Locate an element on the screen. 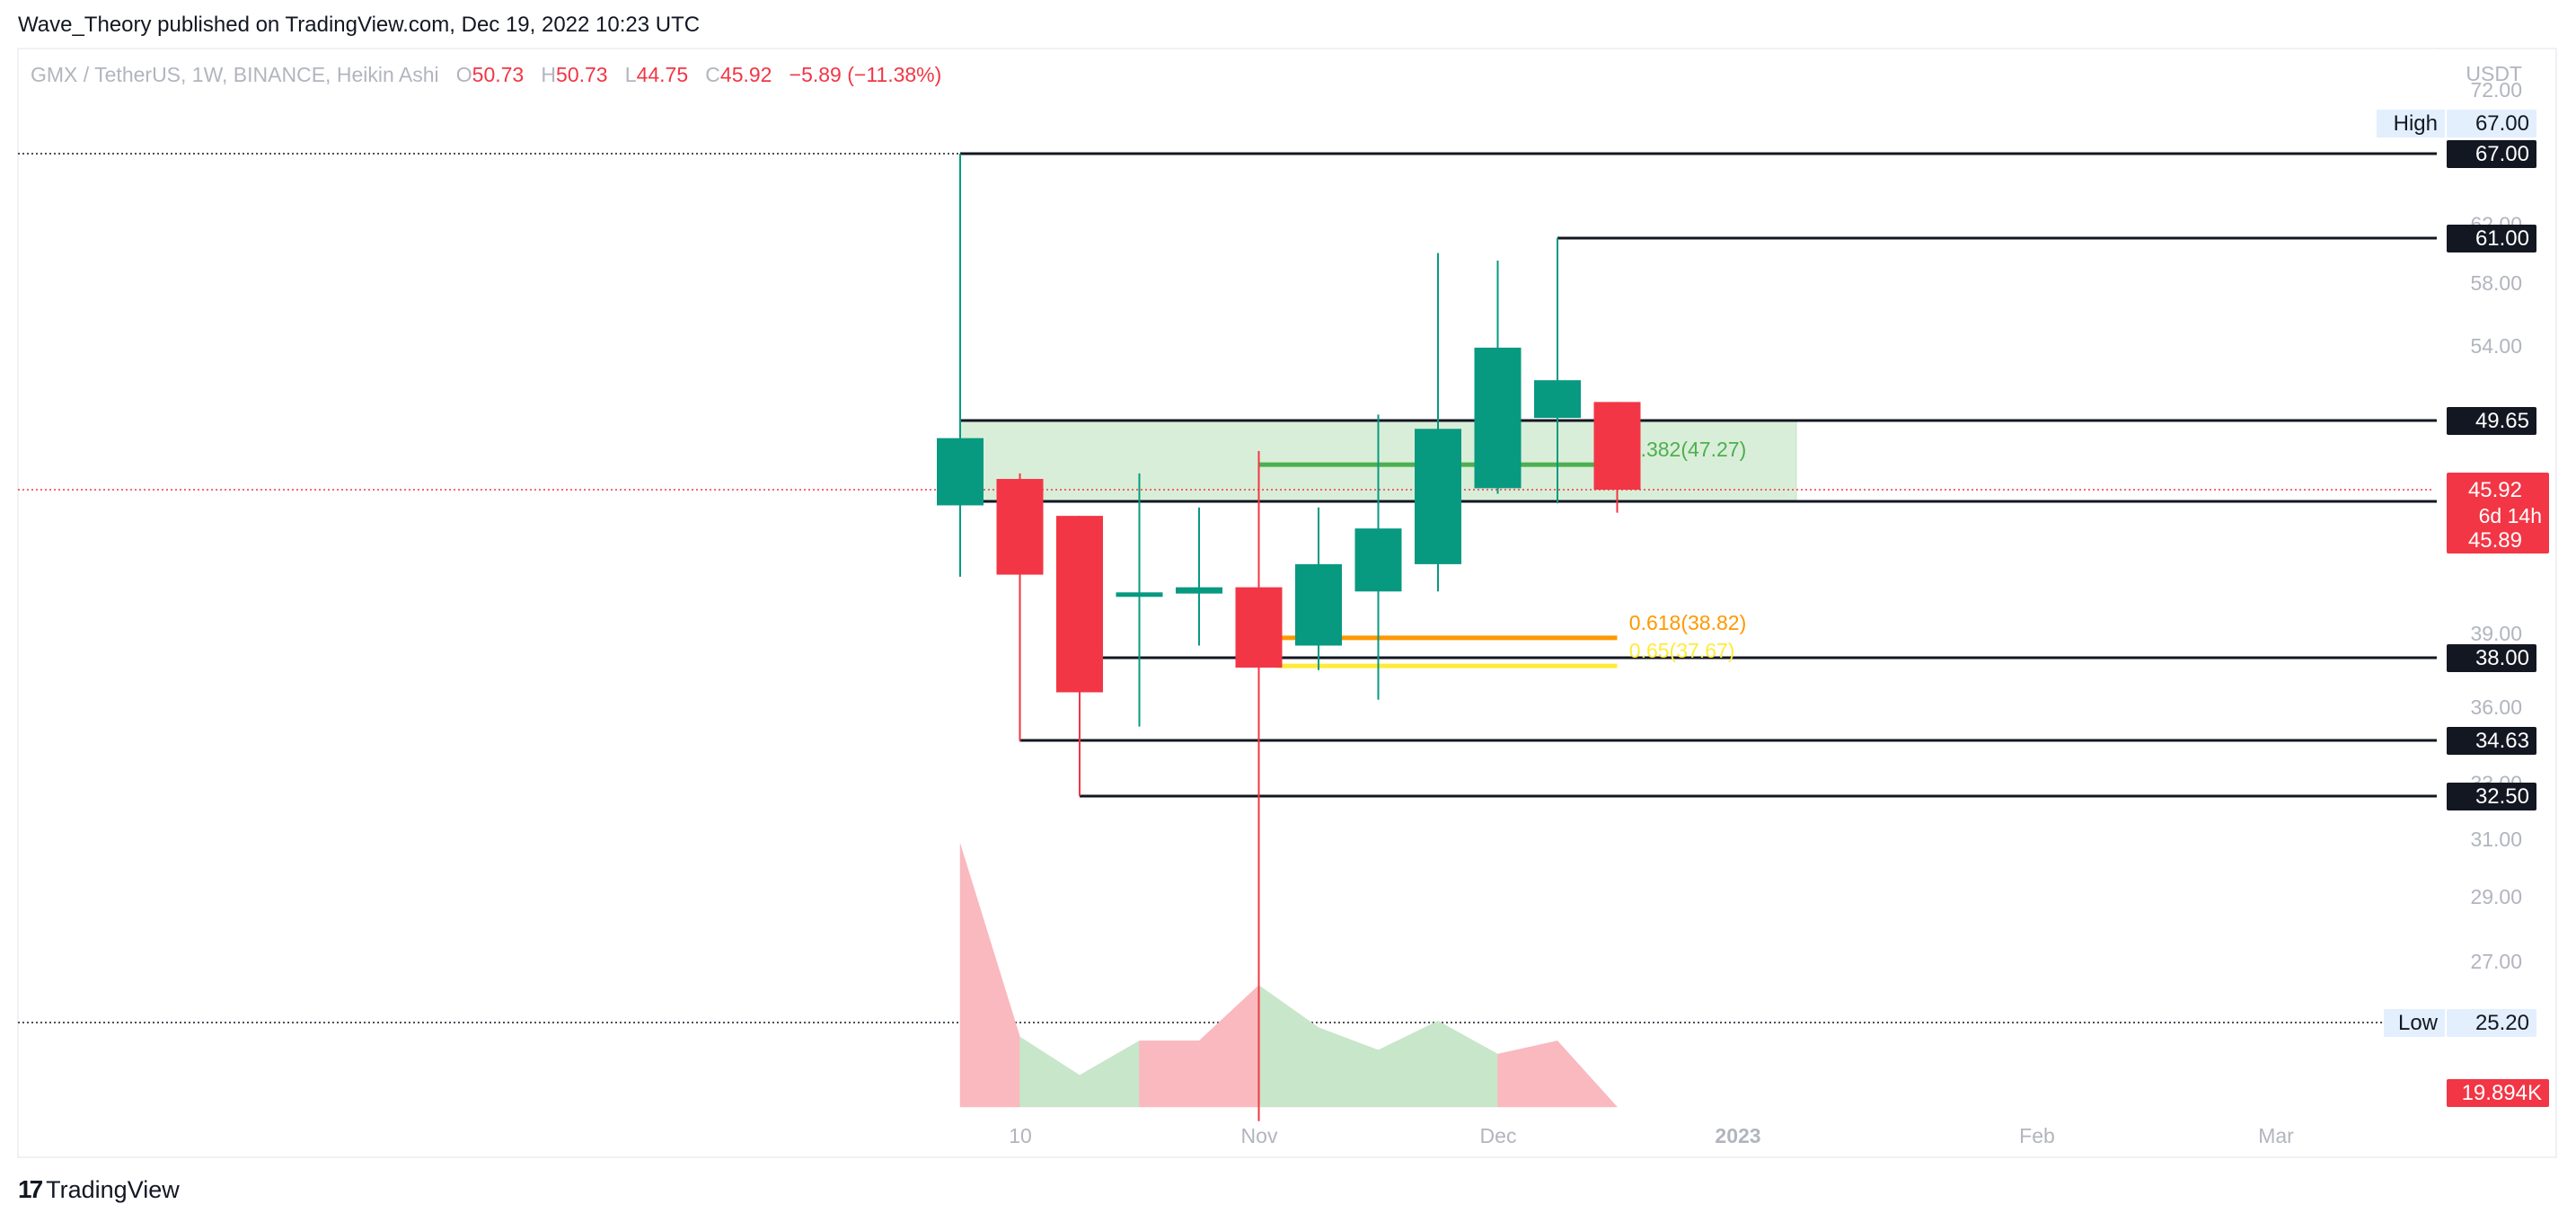 The height and width of the screenshot is (1222, 2576). y-tick-label: 29.00 is located at coordinates (2496, 896).